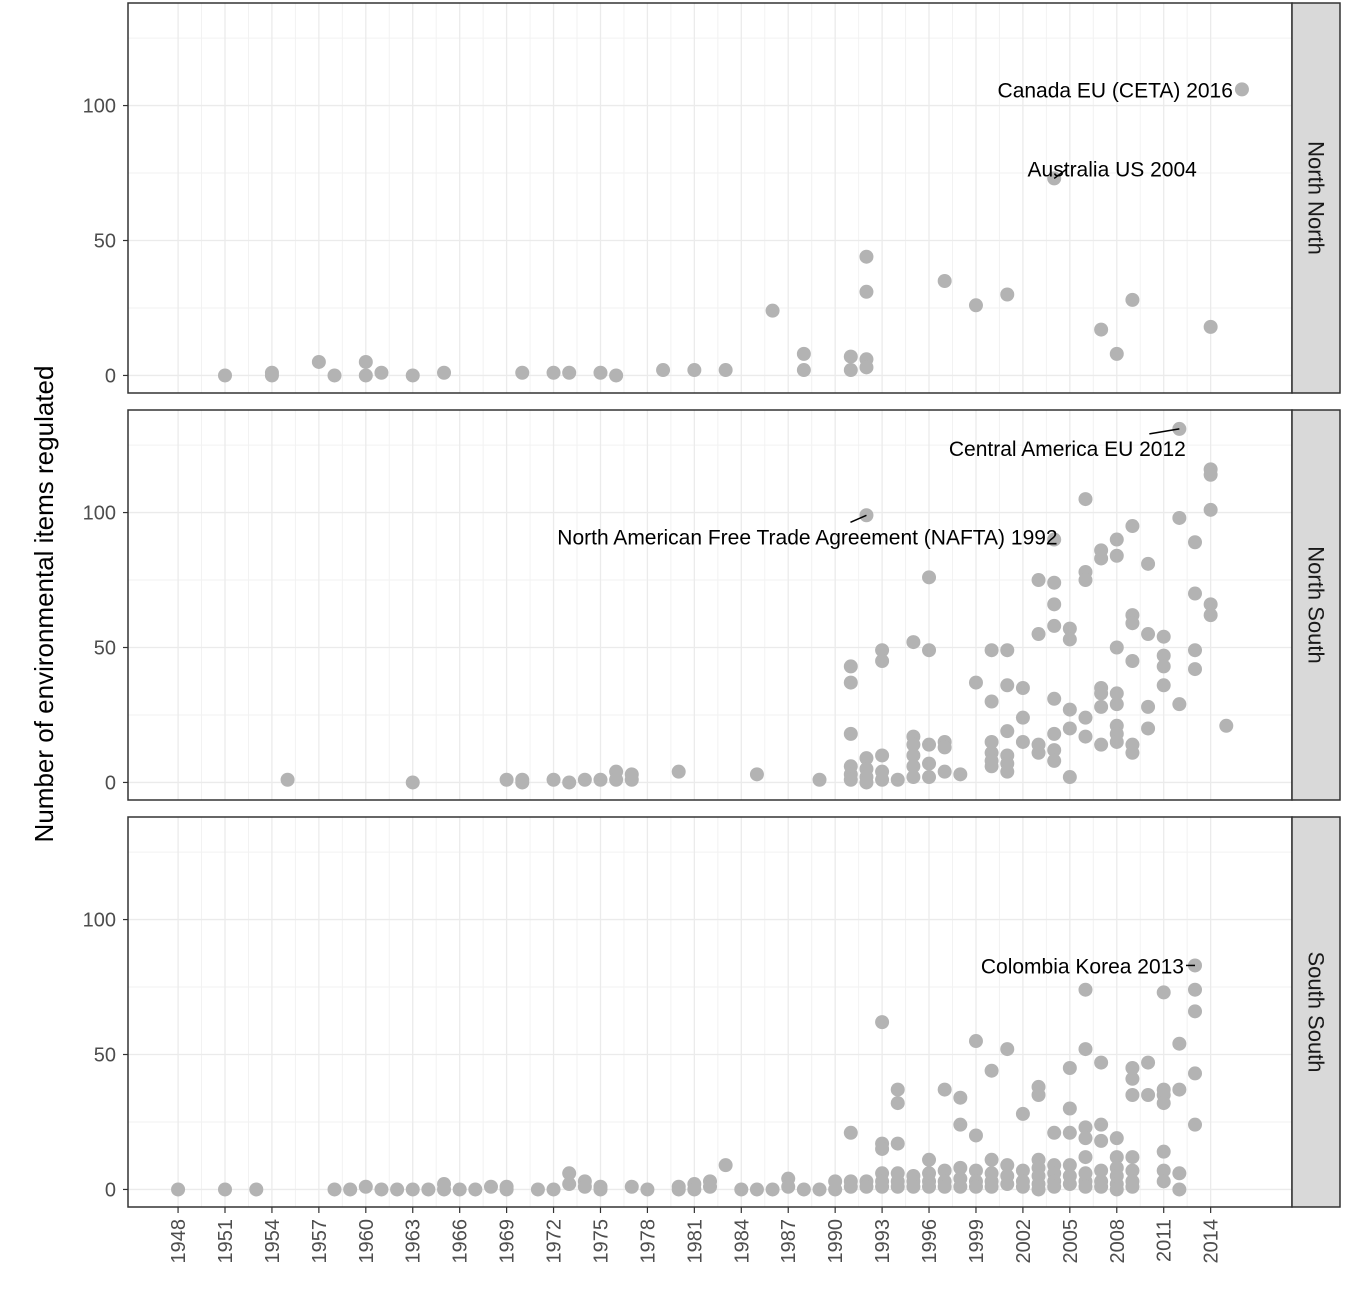  What do you see at coordinates (105, 242) in the screenshot?
I see `y-tick-label: 50` at bounding box center [105, 242].